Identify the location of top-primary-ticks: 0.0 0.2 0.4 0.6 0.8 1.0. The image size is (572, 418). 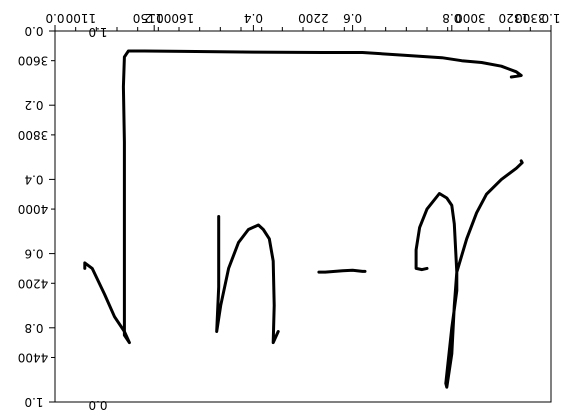
(303, 21).